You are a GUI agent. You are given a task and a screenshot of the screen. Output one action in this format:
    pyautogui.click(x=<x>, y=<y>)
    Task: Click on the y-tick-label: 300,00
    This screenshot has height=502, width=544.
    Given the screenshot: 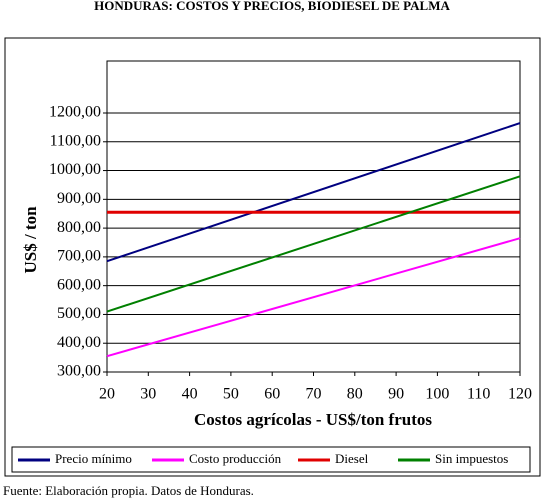 What is the action you would take?
    pyautogui.click(x=79, y=371)
    